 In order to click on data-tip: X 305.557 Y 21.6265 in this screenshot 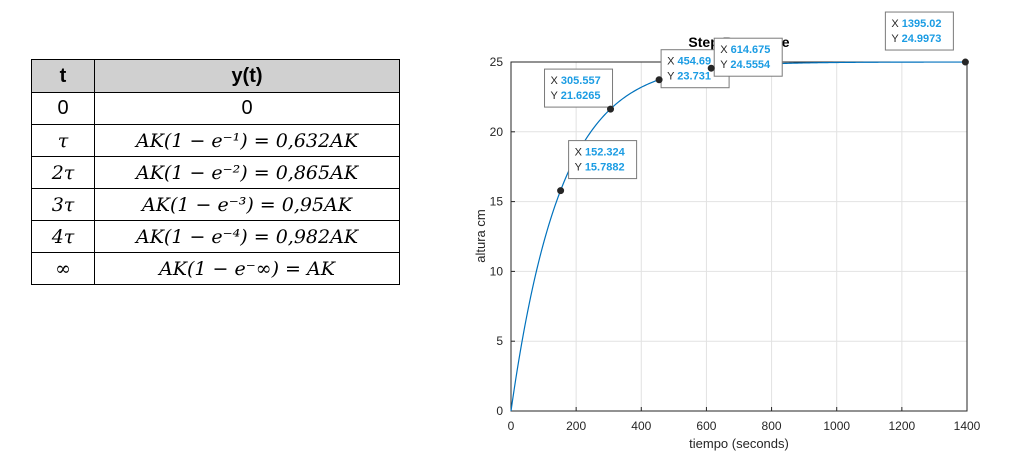, I will do `click(579, 90)`.